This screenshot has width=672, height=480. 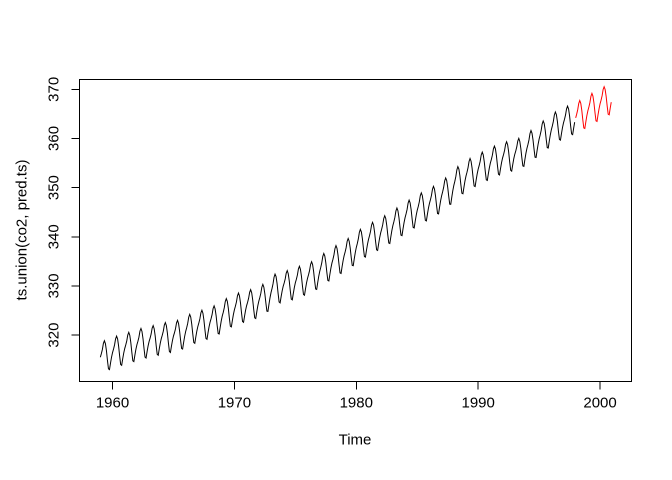 I want to click on y-axis-label: ts.union(co2, pred.ts), so click(x=22, y=230).